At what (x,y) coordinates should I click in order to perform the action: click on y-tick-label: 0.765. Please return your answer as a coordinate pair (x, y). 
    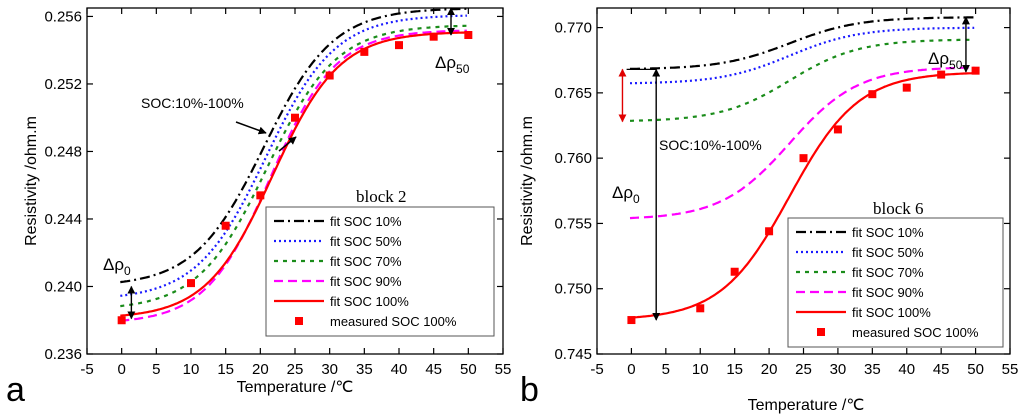
    Looking at the image, I should click on (573, 93).